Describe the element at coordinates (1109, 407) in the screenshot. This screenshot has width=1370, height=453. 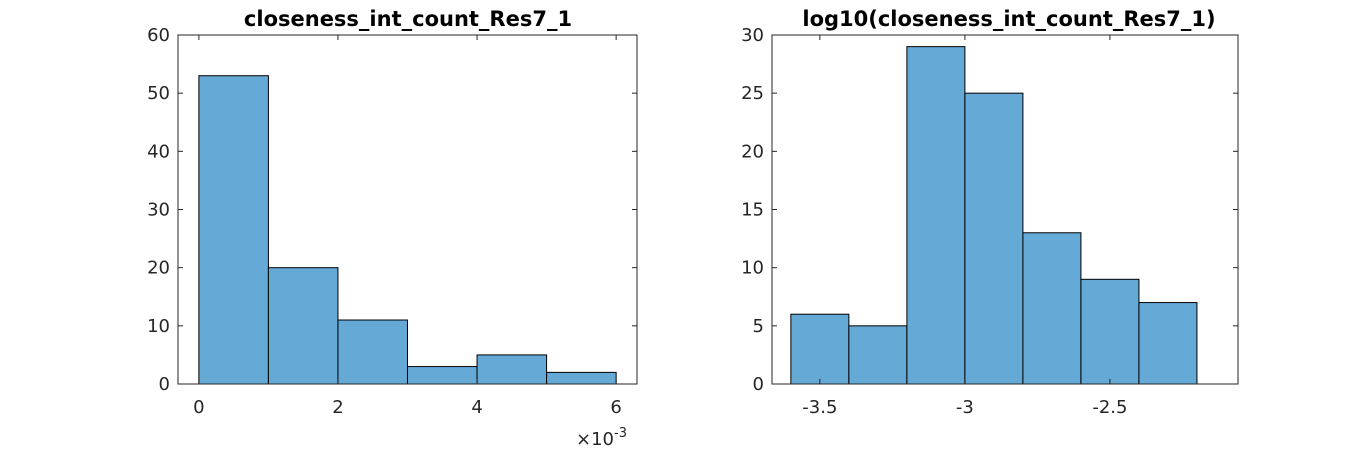
I see `x-tick-label: -2.5` at that location.